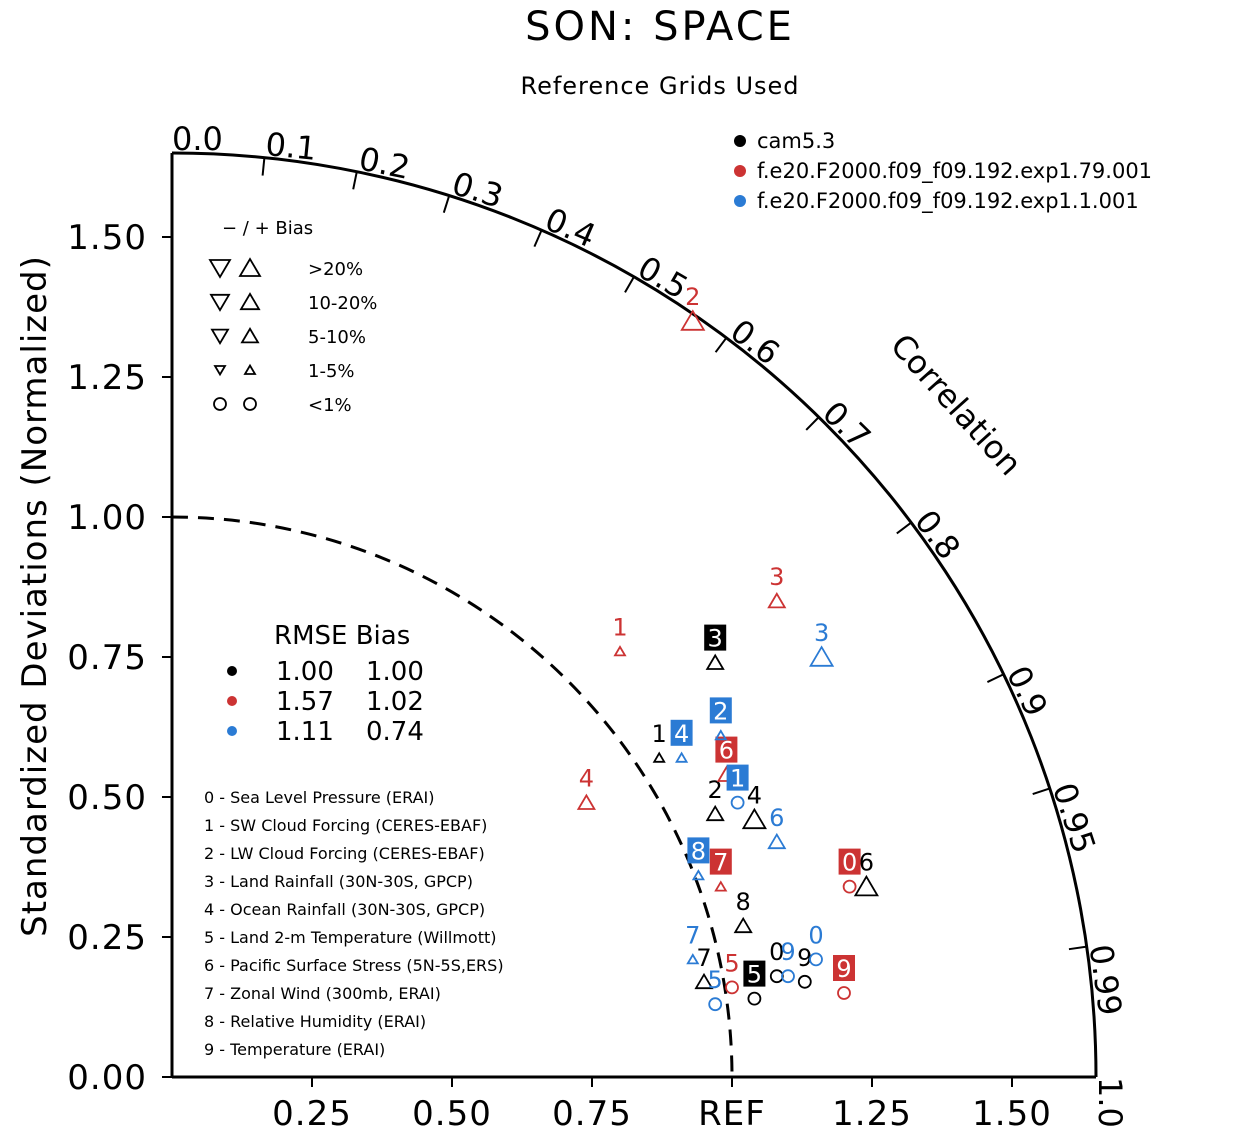 This screenshot has width=1239, height=1135. I want to click on correlation-tick-label: 0.8, so click(937, 535).